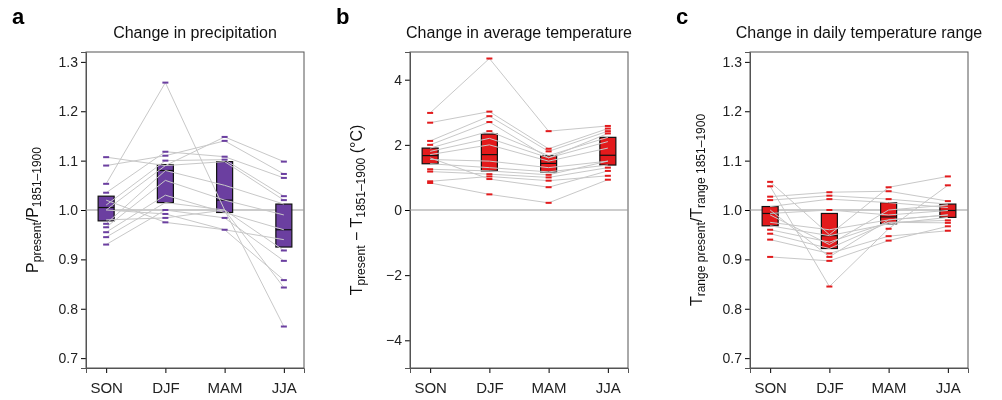 This screenshot has width=1002, height=400. I want to click on y-tick-label: 0, so click(398, 209).